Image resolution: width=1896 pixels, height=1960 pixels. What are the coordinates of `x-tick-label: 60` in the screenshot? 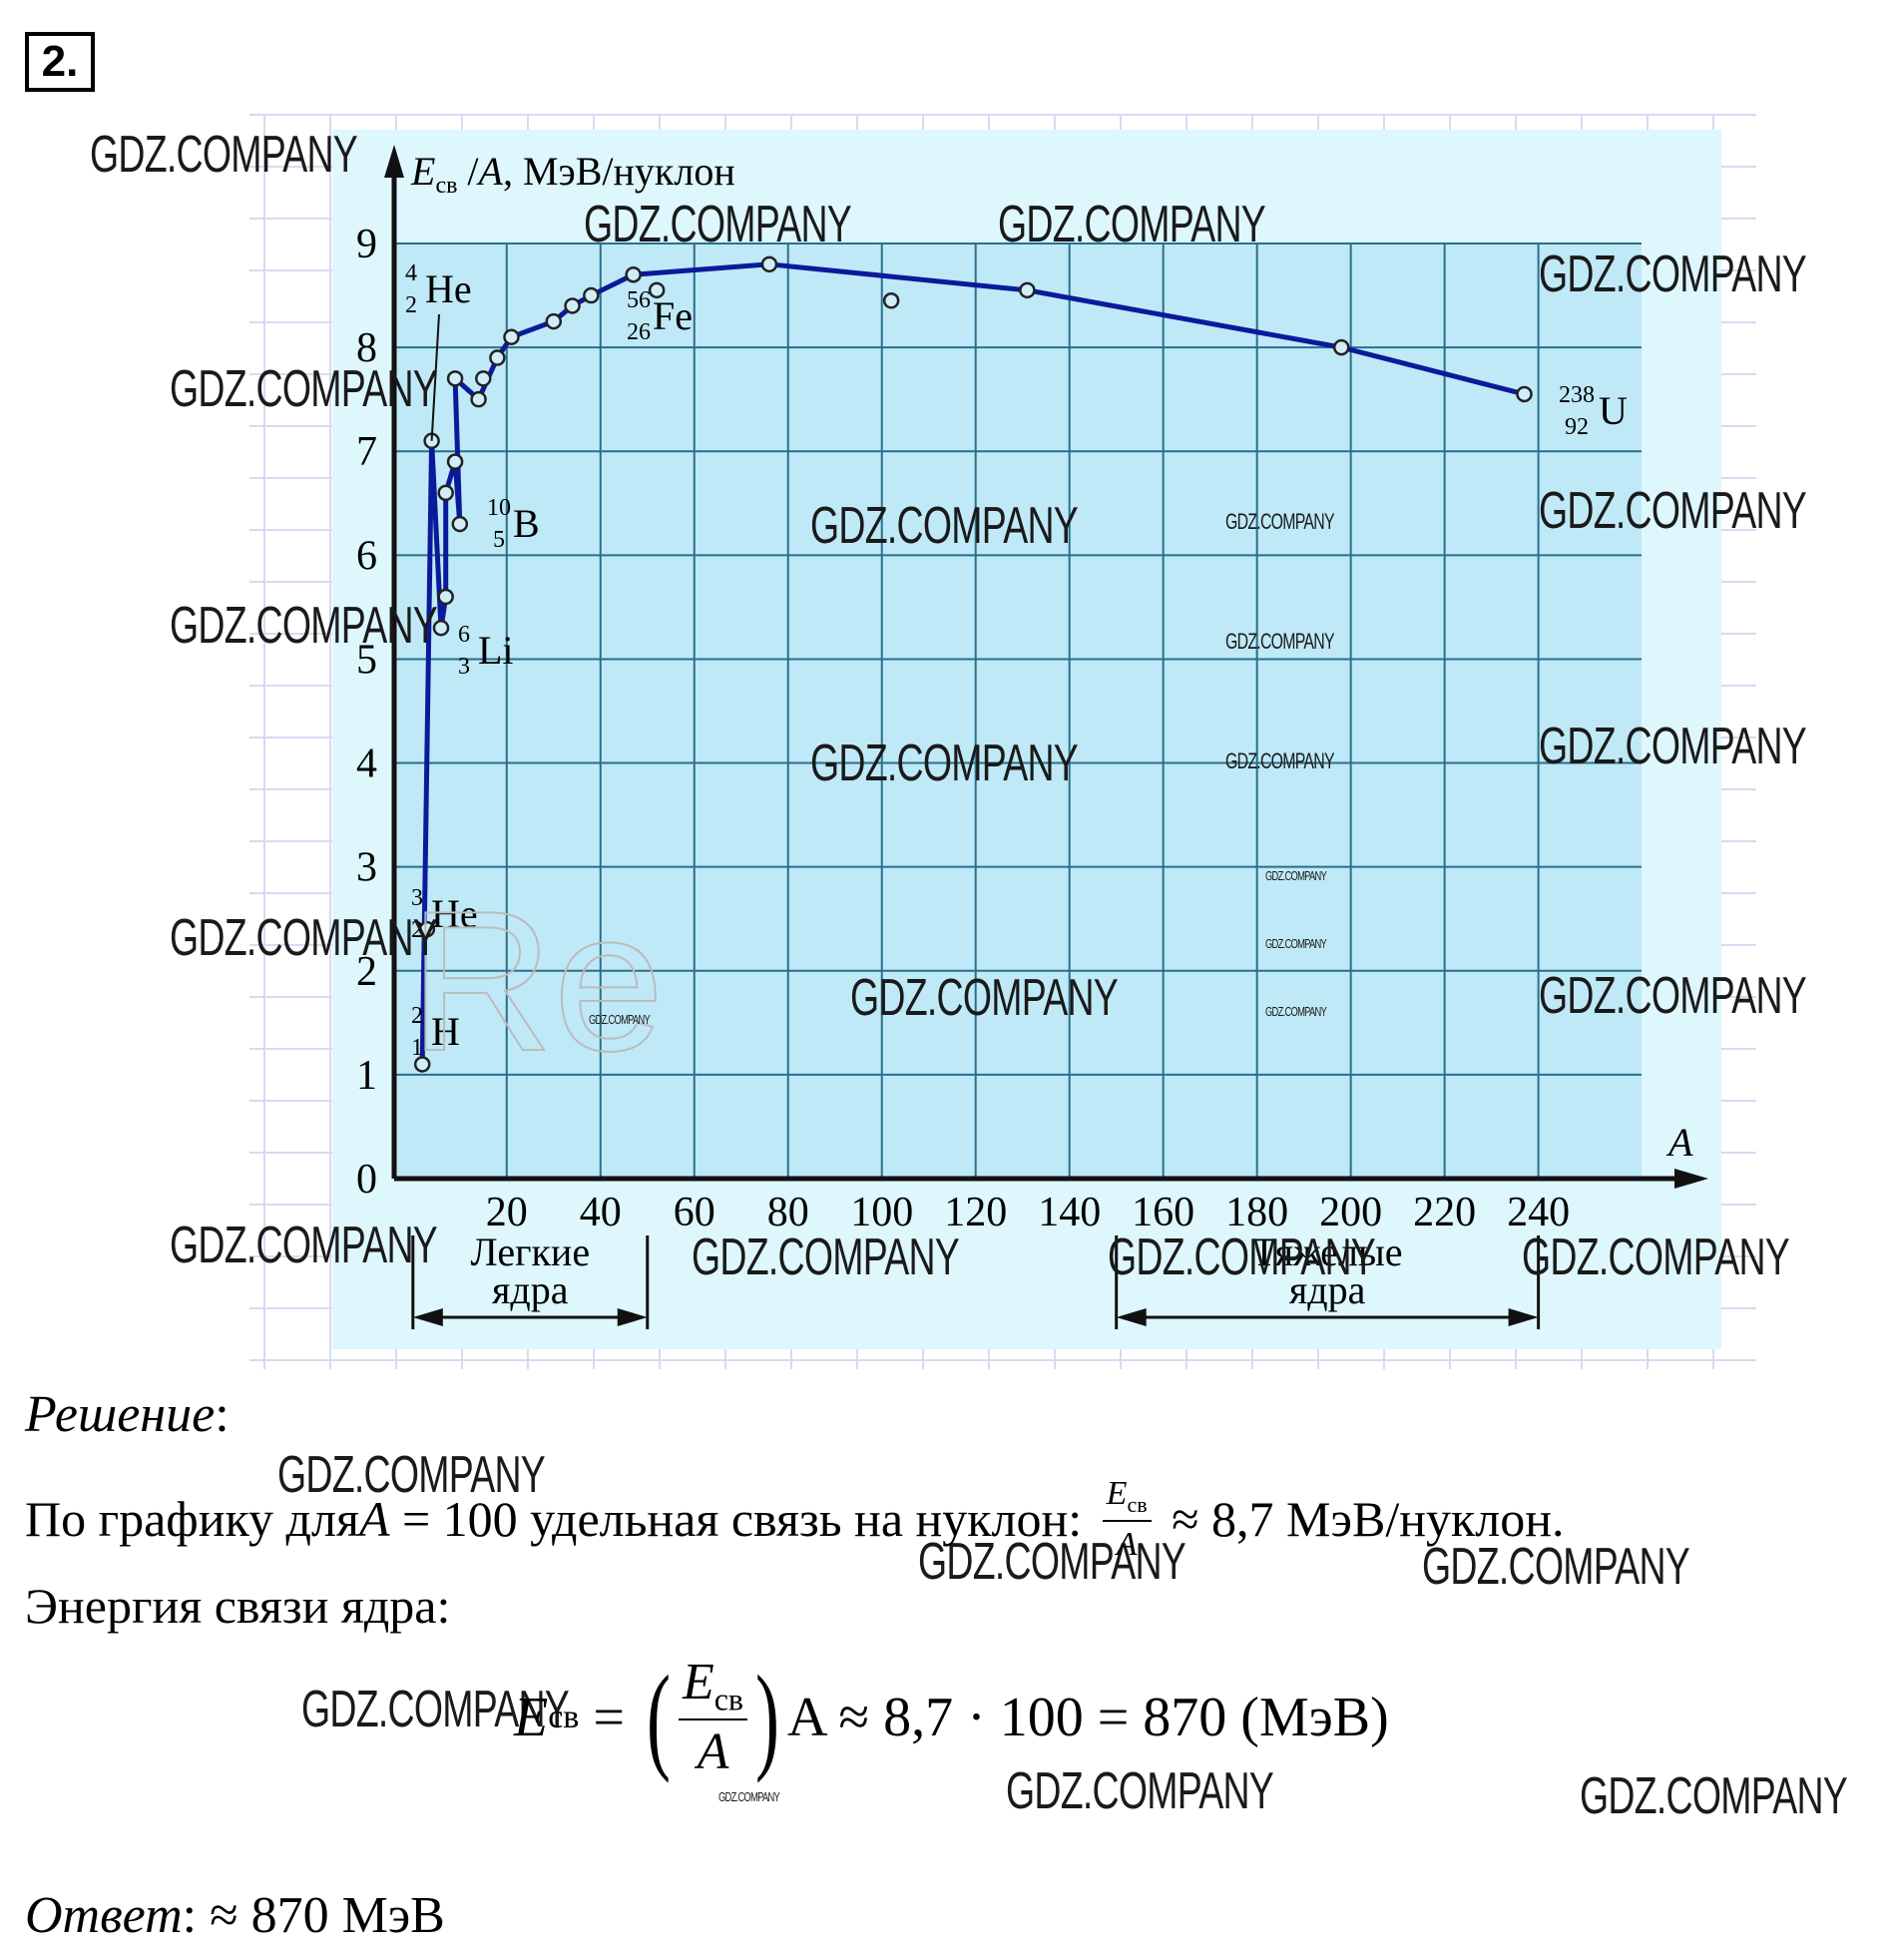 It's located at (695, 1212).